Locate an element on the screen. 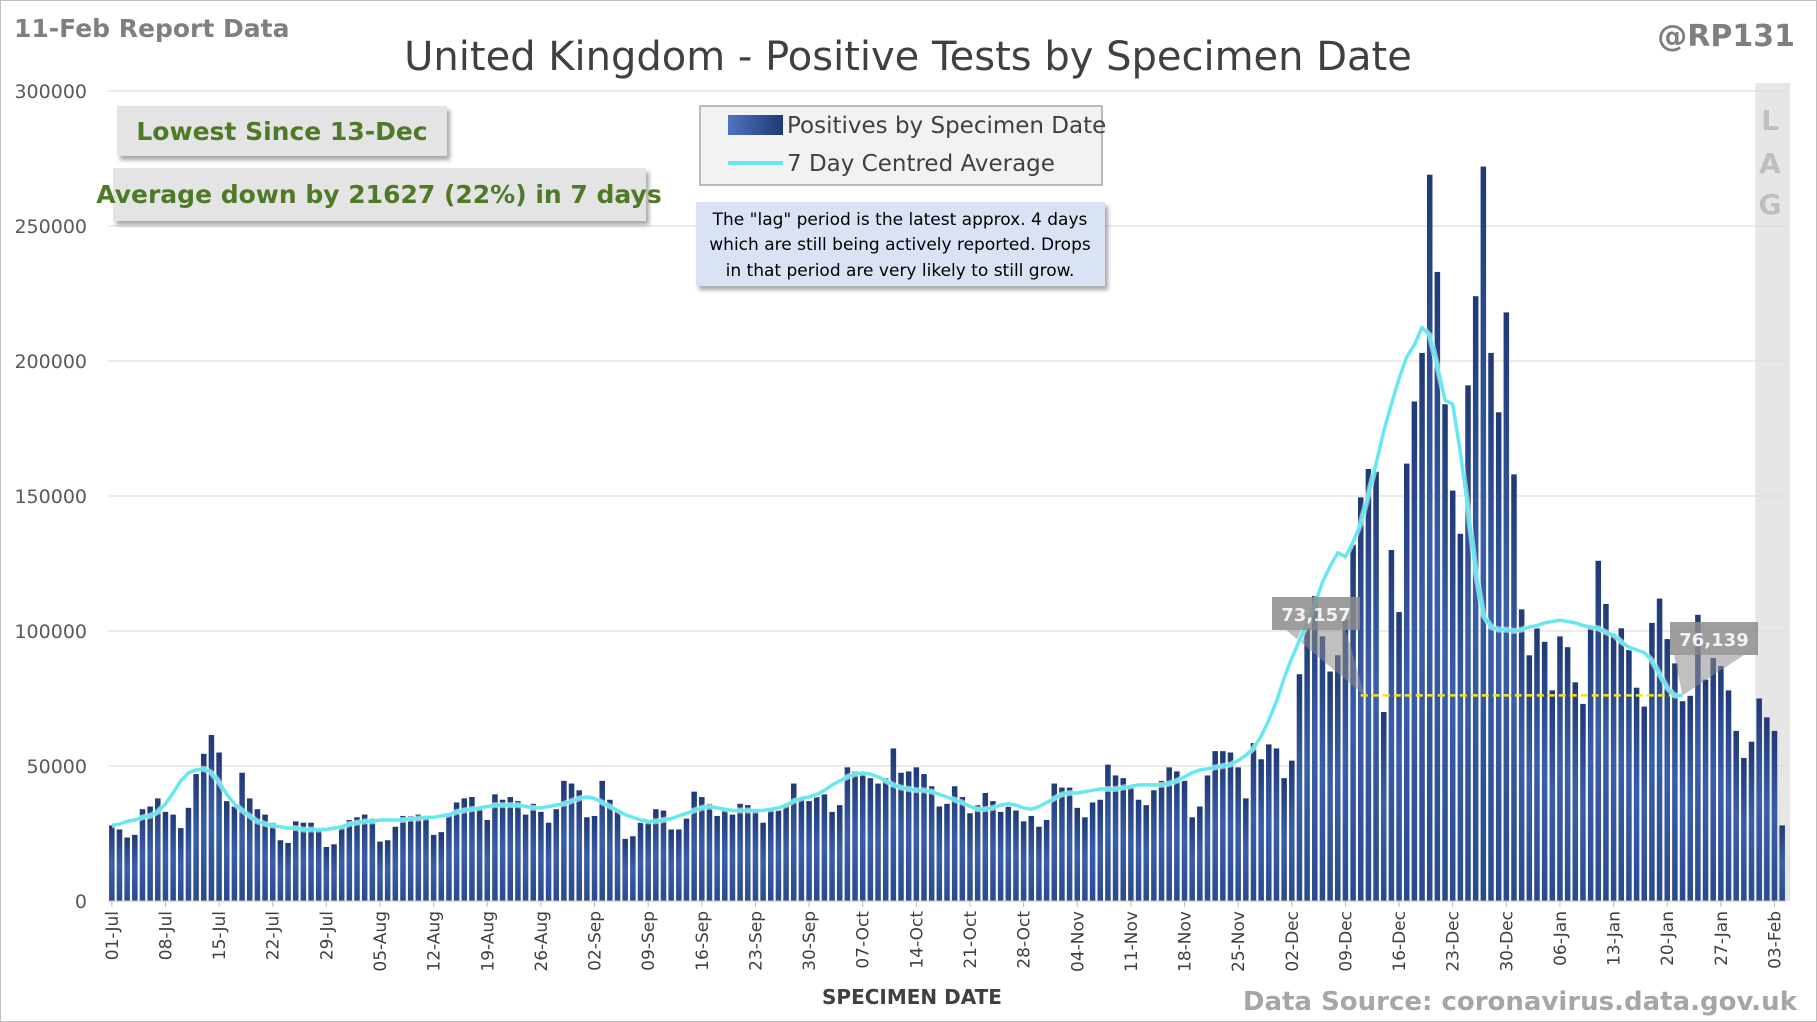 This screenshot has height=1022, width=1817. lag-letter-g: G is located at coordinates (1770, 204).